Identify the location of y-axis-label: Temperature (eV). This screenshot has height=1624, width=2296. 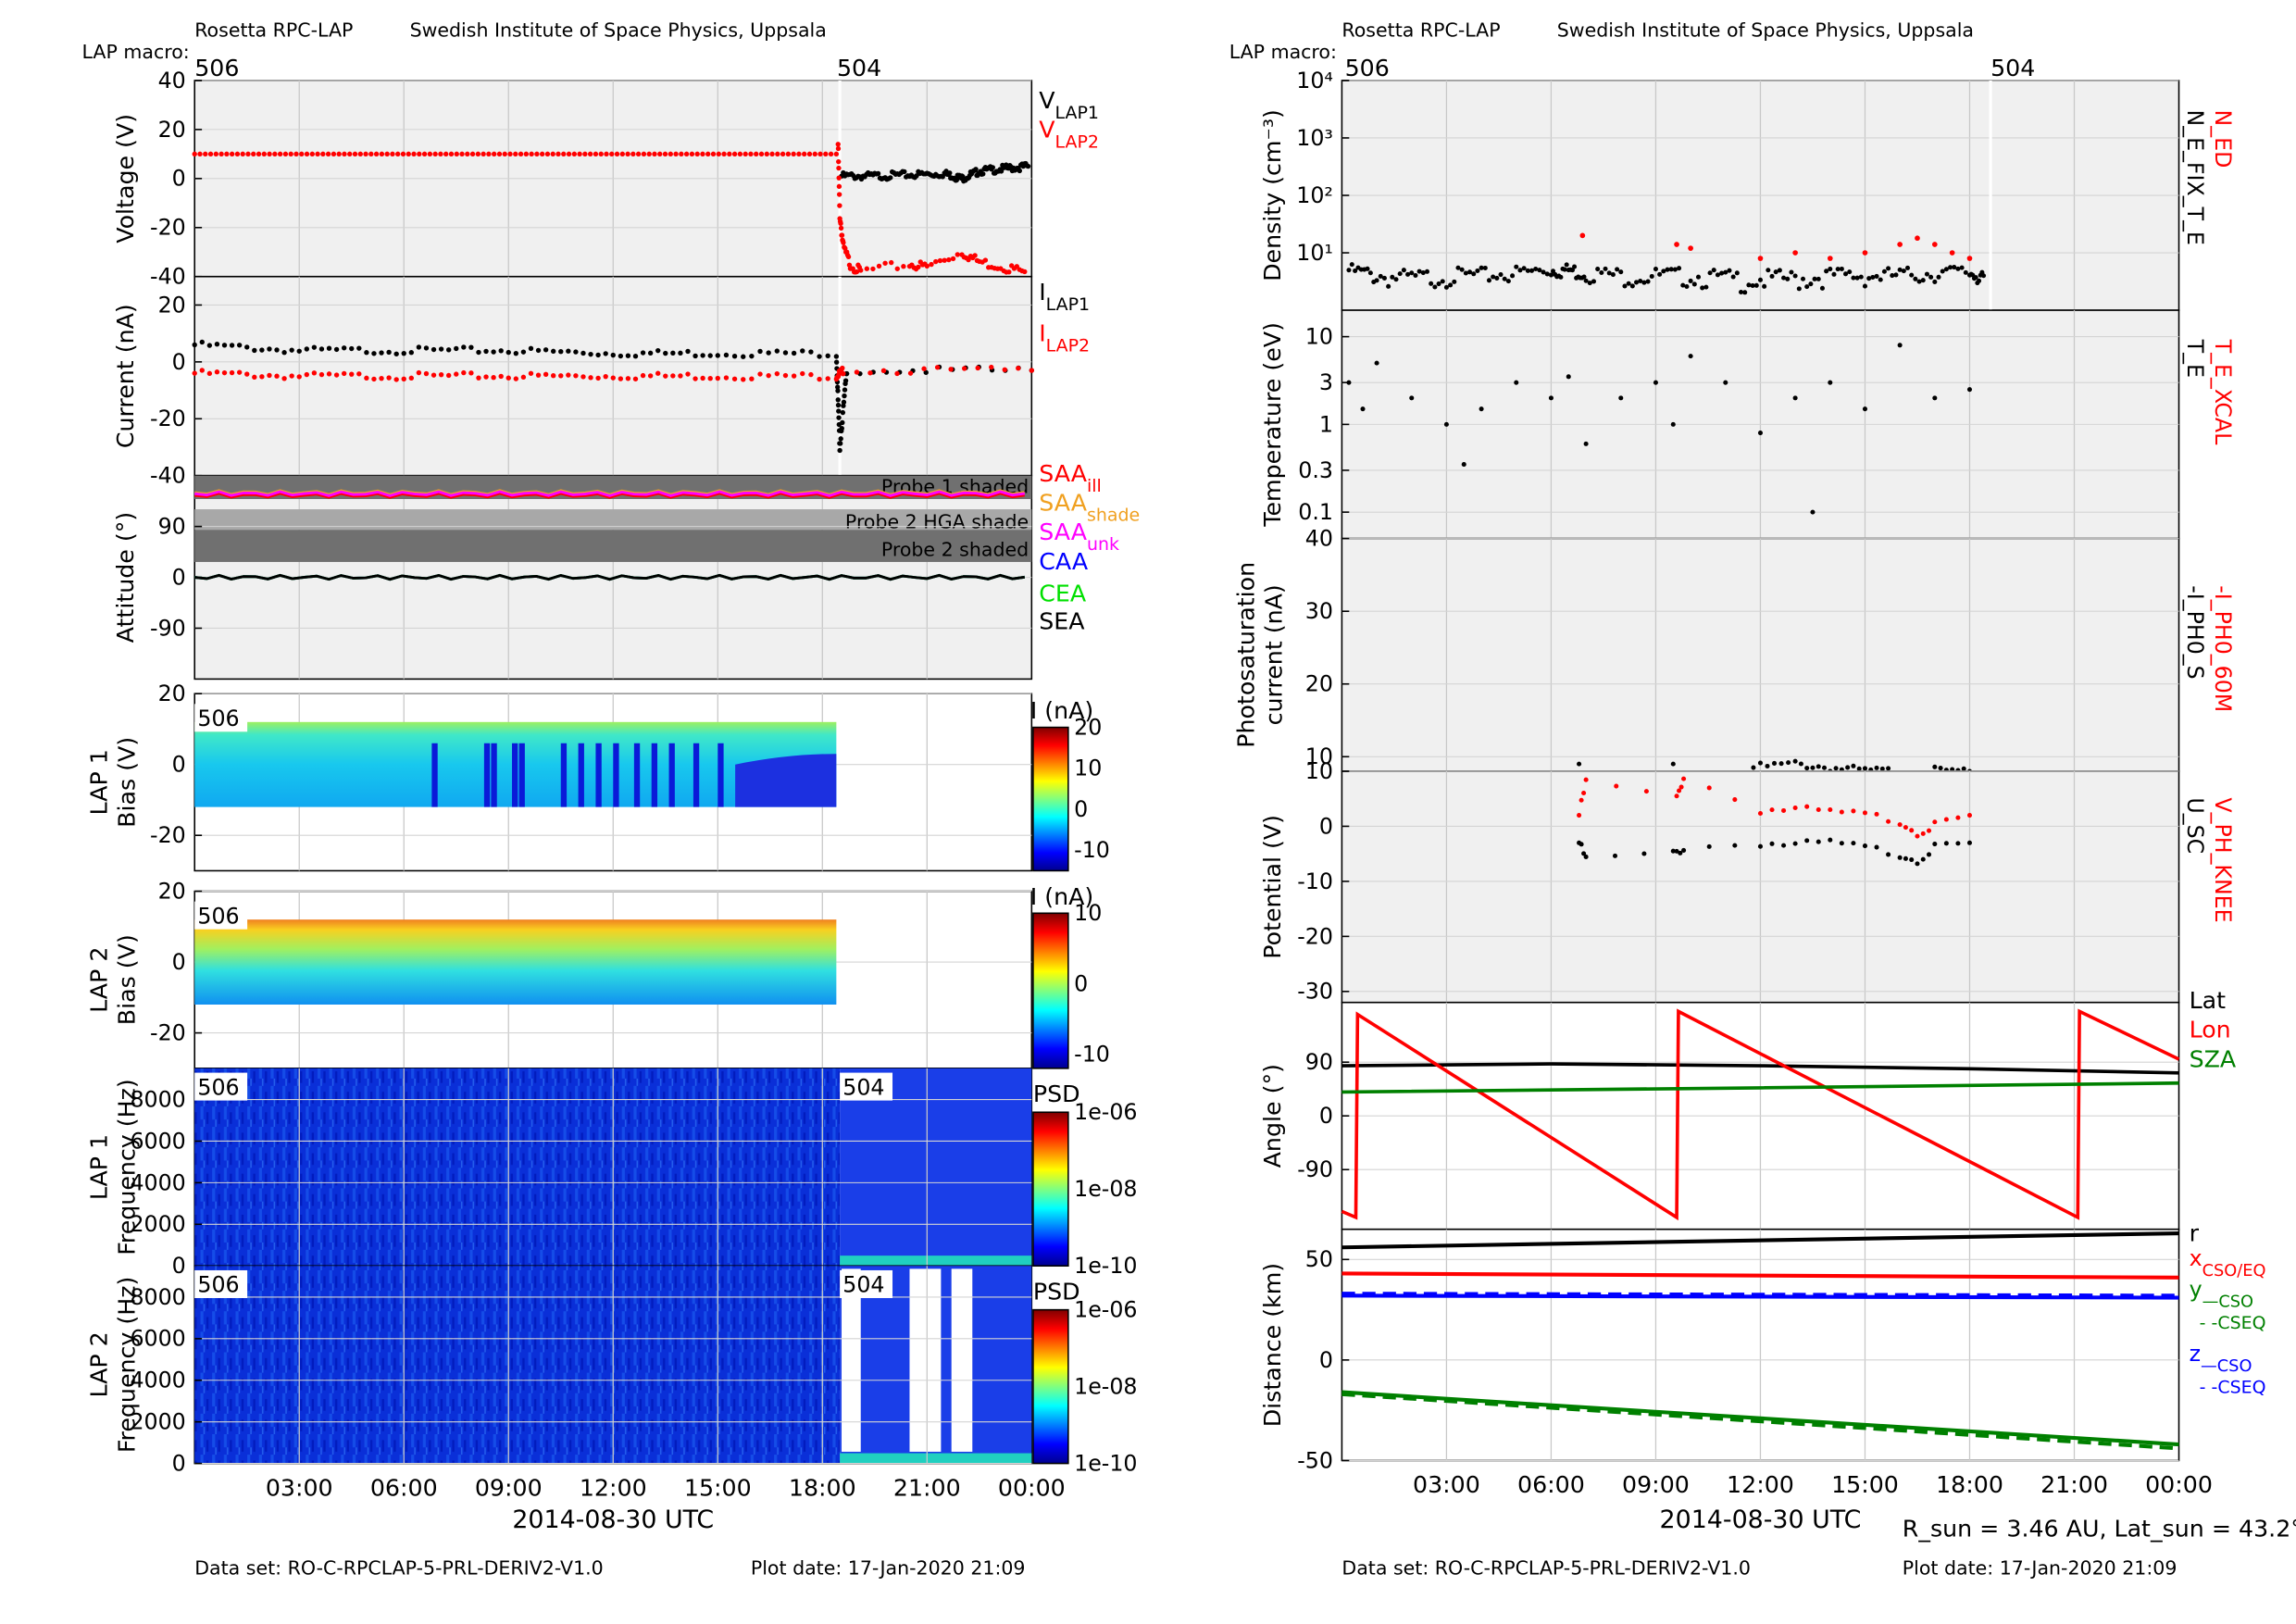
(1272, 425).